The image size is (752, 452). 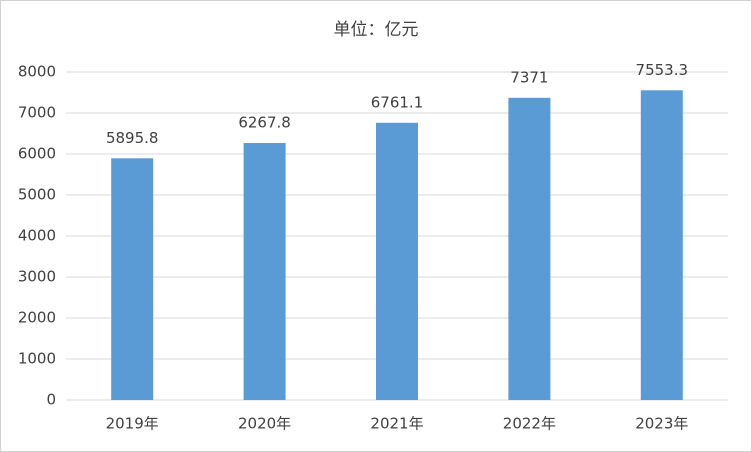 I want to click on y-tick-label: 2000, so click(x=37, y=318).